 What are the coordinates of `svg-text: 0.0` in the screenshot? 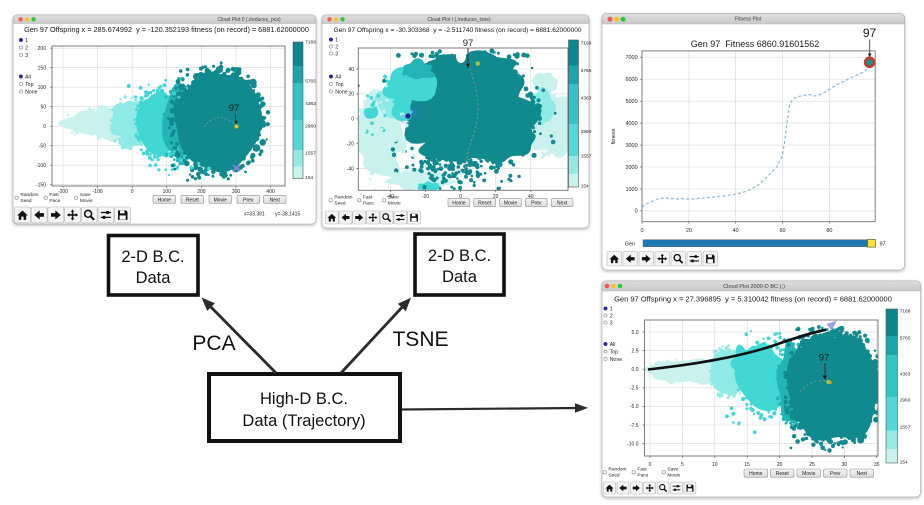 It's located at (635, 370).